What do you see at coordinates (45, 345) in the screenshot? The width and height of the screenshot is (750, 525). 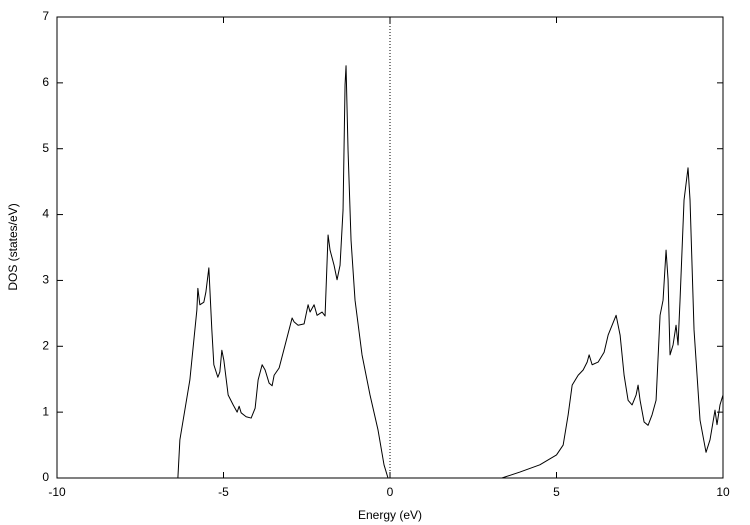 I see `y-tick-label: 2` at bounding box center [45, 345].